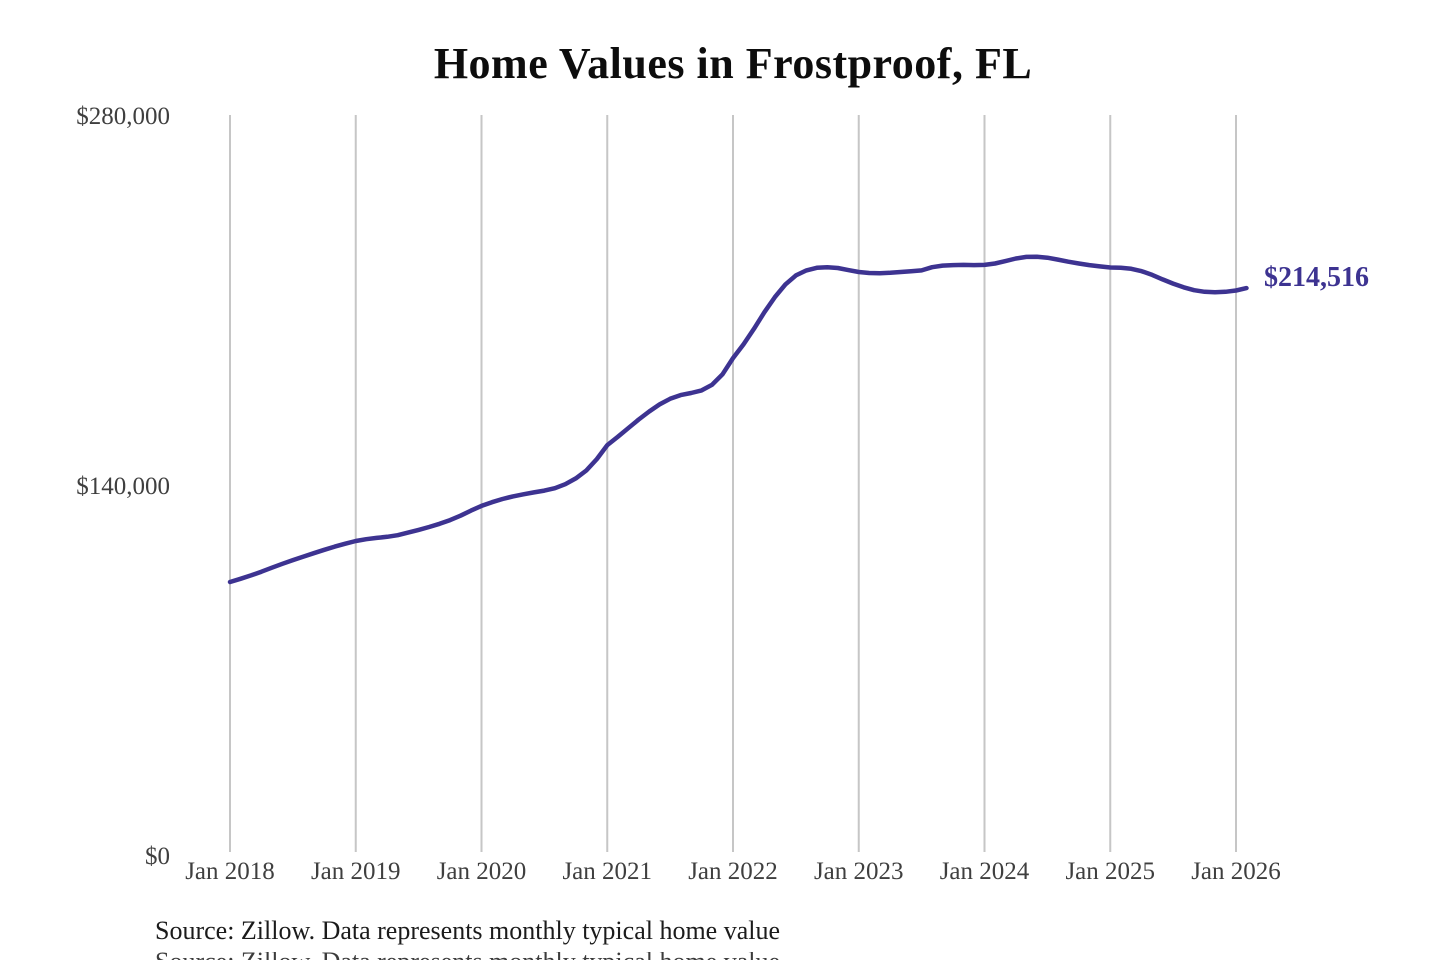  I want to click on x-tick-label: Jan 2022, so click(733, 871).